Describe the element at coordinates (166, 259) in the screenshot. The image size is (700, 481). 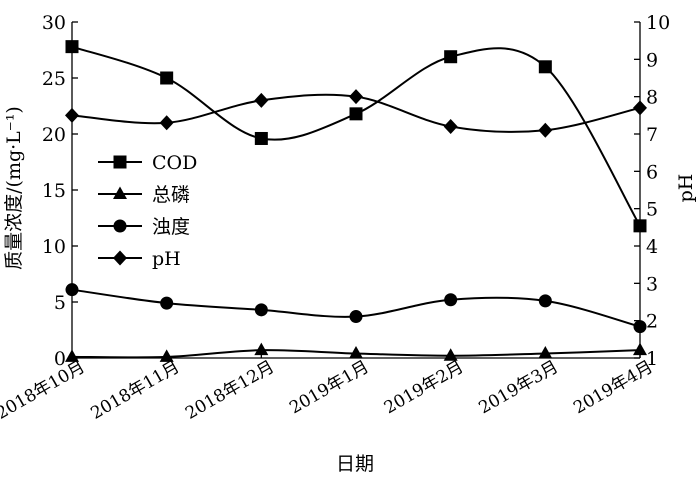
I see `legend-label: pH` at that location.